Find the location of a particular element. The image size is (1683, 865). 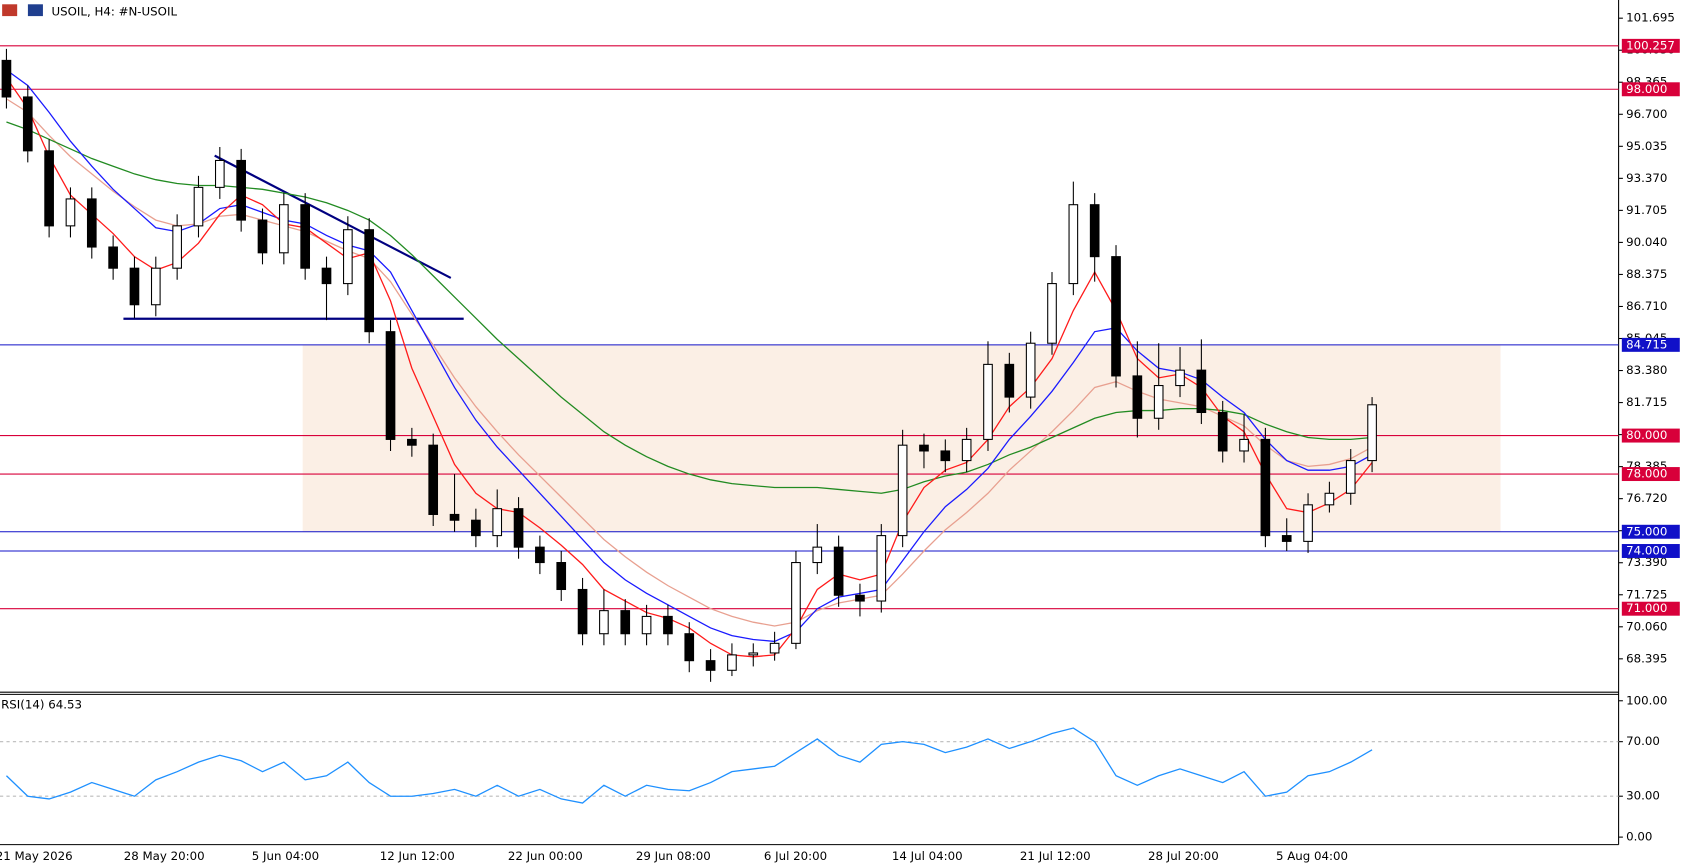

level-label: 98.000 is located at coordinates (1646, 89).